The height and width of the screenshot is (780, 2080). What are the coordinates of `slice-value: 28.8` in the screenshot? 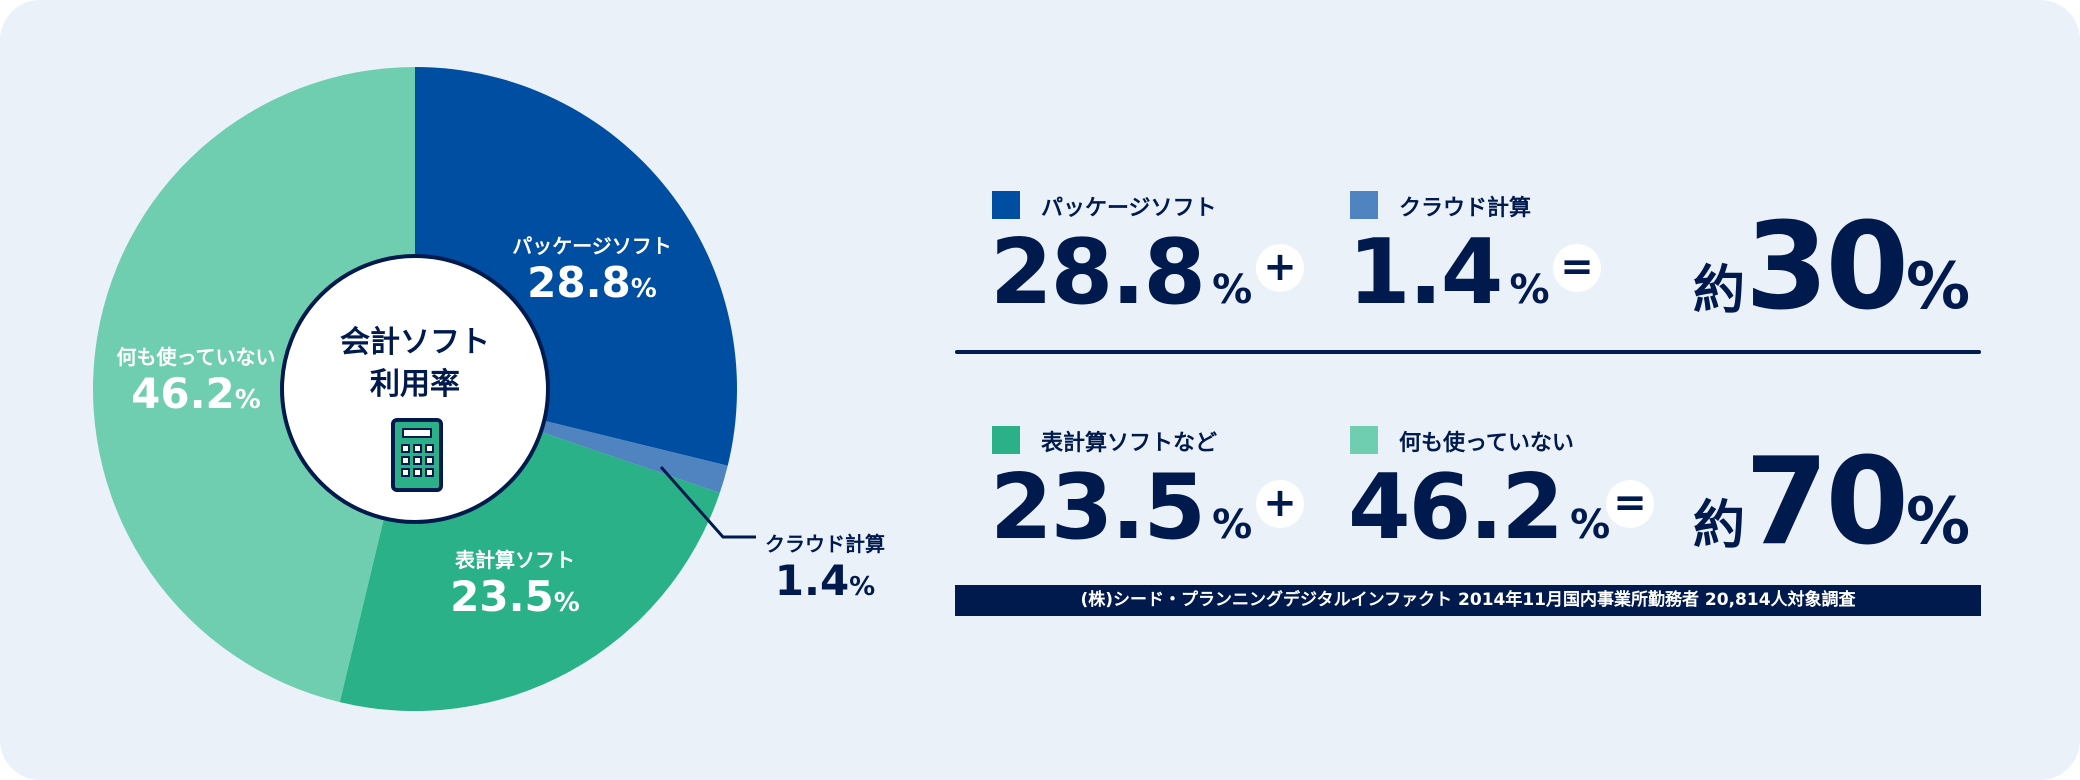 It's located at (579, 282).